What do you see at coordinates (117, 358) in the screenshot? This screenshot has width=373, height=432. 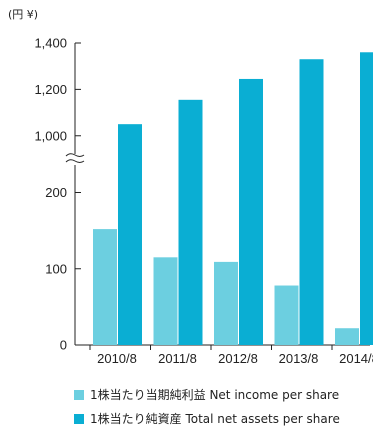 I see `x-tick-label: 2010/8` at bounding box center [117, 358].